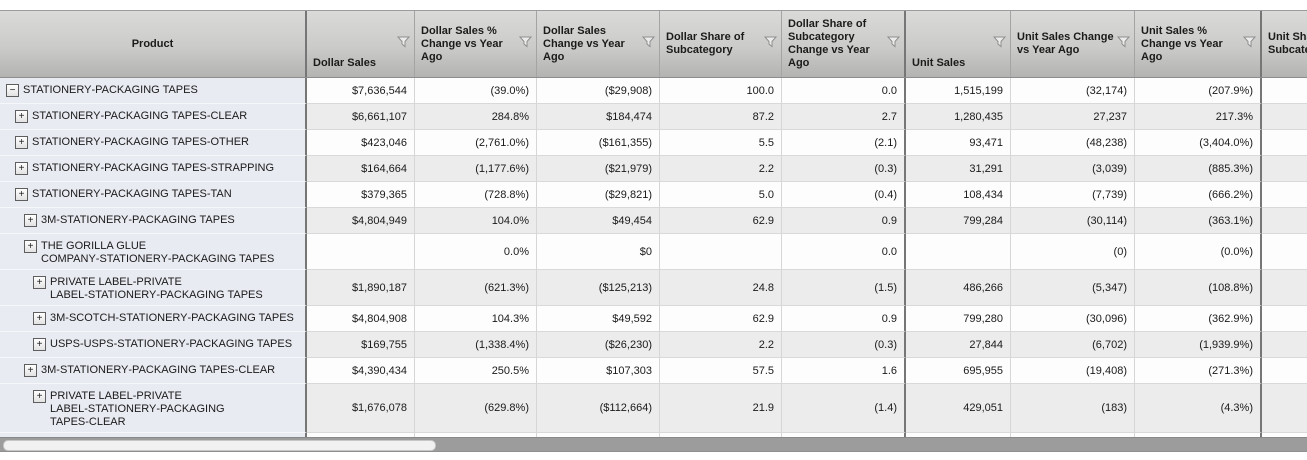 Image resolution: width=1307 pixels, height=460 pixels. Describe the element at coordinates (939, 63) in the screenshot. I see `column-header-label: Unit Sales` at that location.